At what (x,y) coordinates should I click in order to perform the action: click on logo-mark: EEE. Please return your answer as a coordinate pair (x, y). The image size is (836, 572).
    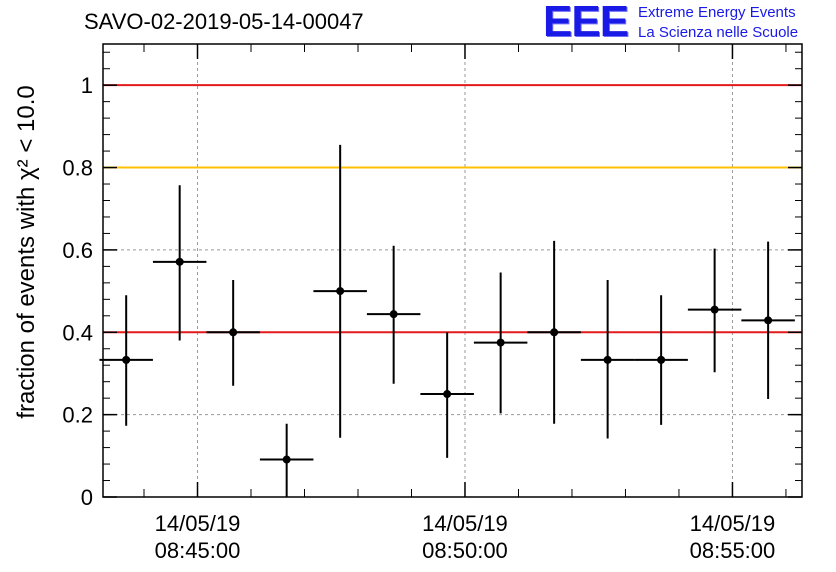
    Looking at the image, I should click on (586, 23).